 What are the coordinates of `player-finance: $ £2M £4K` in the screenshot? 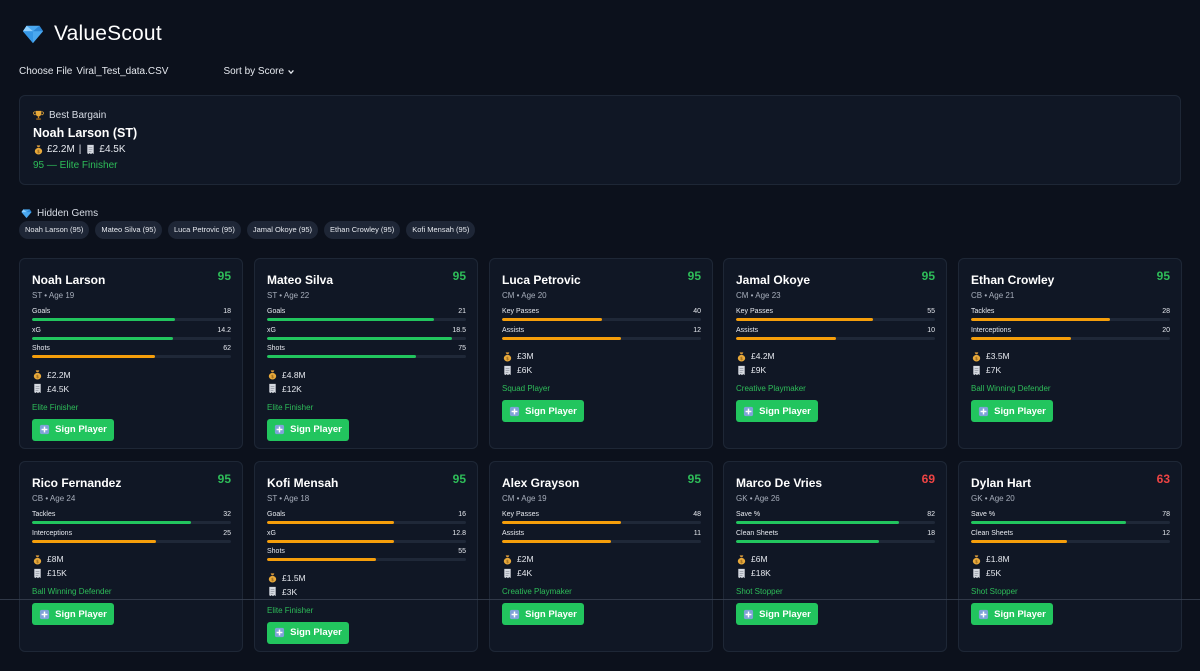 It's located at (601, 566).